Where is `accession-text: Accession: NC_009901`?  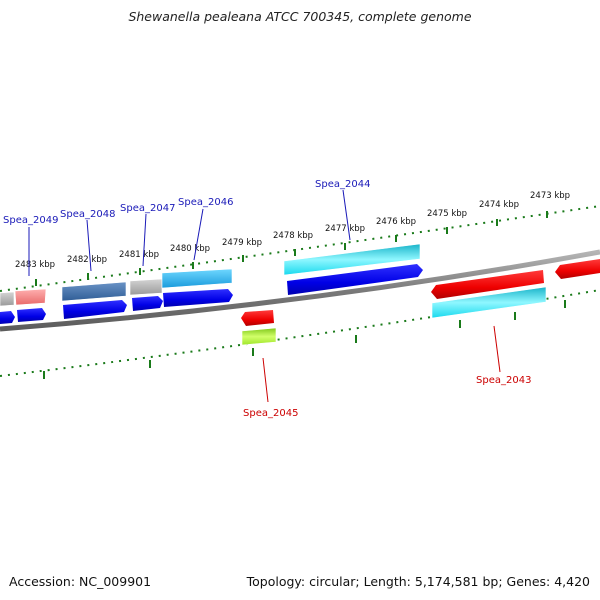 accession-text: Accession: NC_009901 is located at coordinates (80, 581).